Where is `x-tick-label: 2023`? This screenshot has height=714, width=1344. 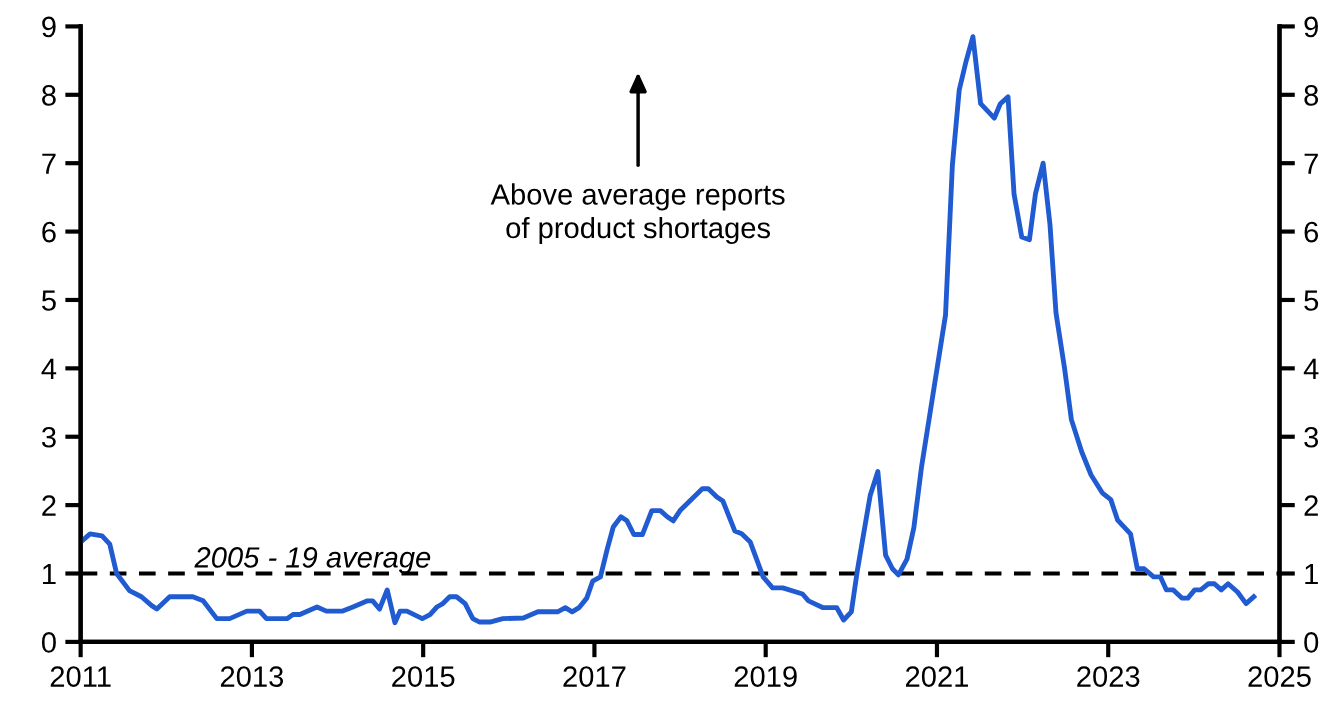 x-tick-label: 2023 is located at coordinates (1108, 676).